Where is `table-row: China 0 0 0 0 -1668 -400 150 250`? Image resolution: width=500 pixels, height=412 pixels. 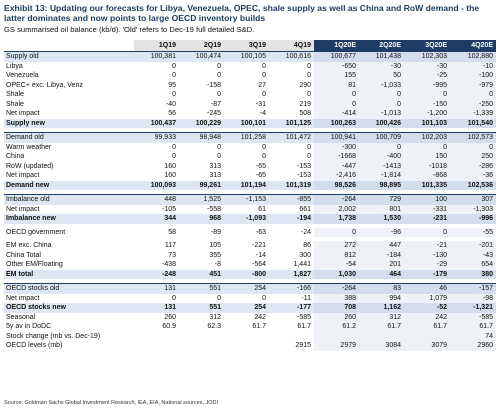 table-row: China 0 0 0 0 -1668 -400 150 250 is located at coordinates (250, 157).